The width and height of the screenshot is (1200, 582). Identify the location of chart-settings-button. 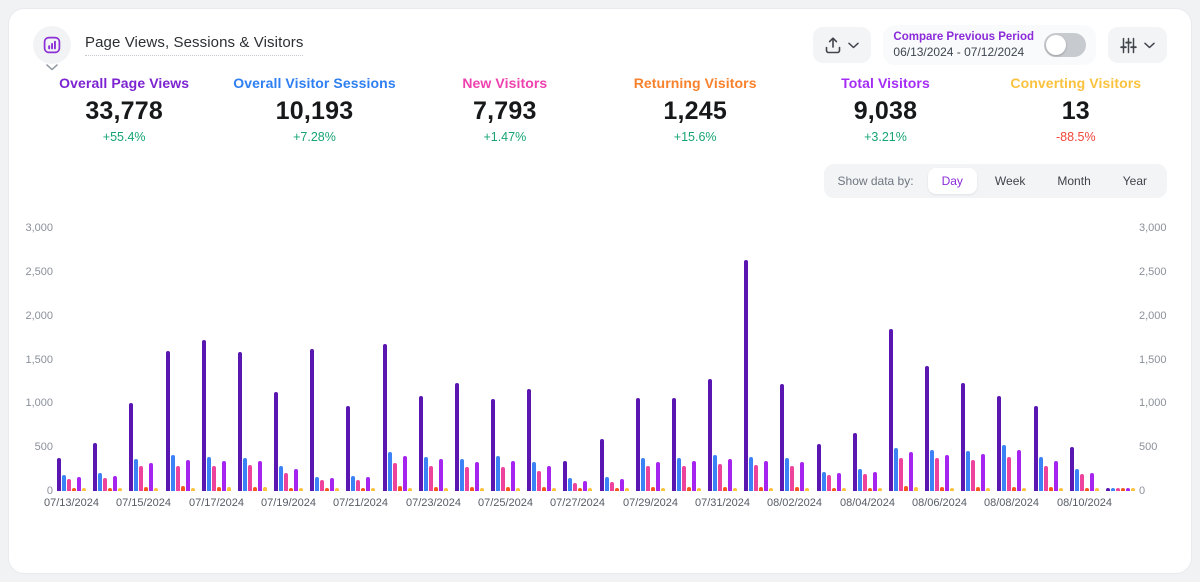
(1137, 45).